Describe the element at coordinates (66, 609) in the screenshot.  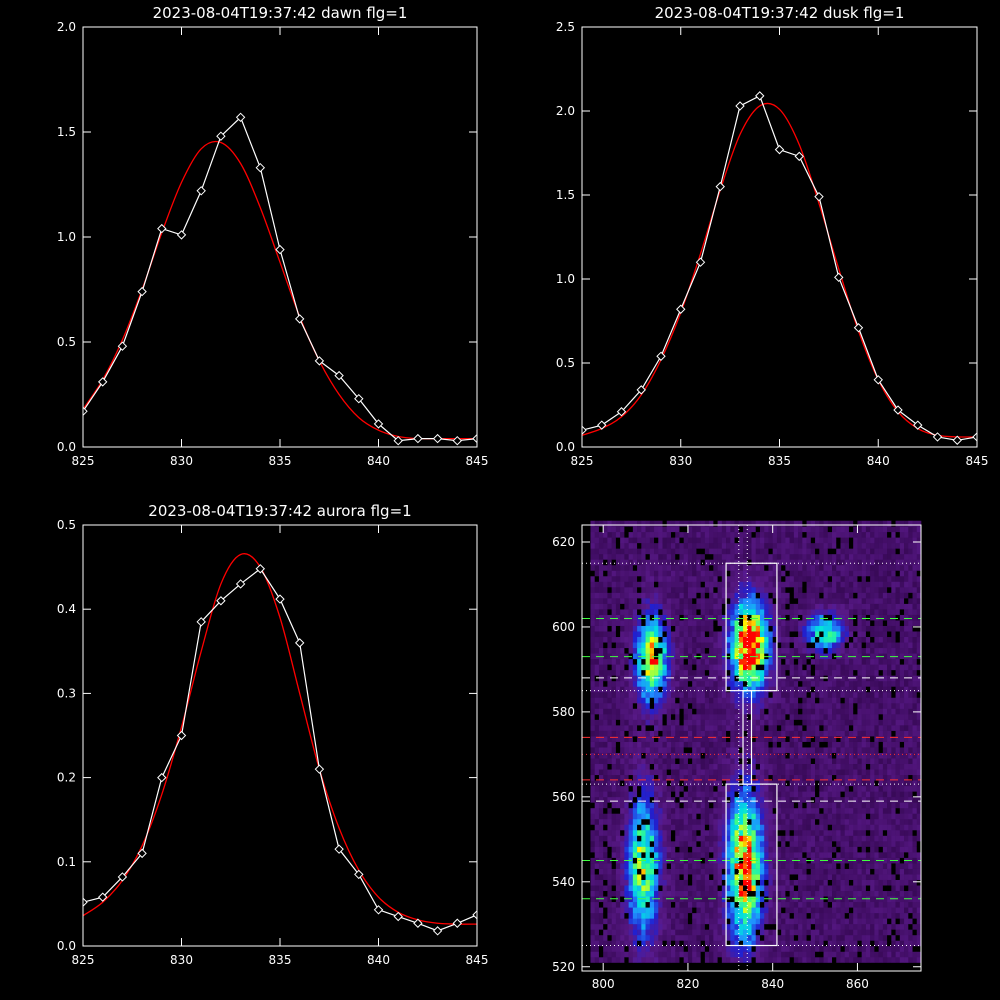
I see `y-tick-label: 0.4` at that location.